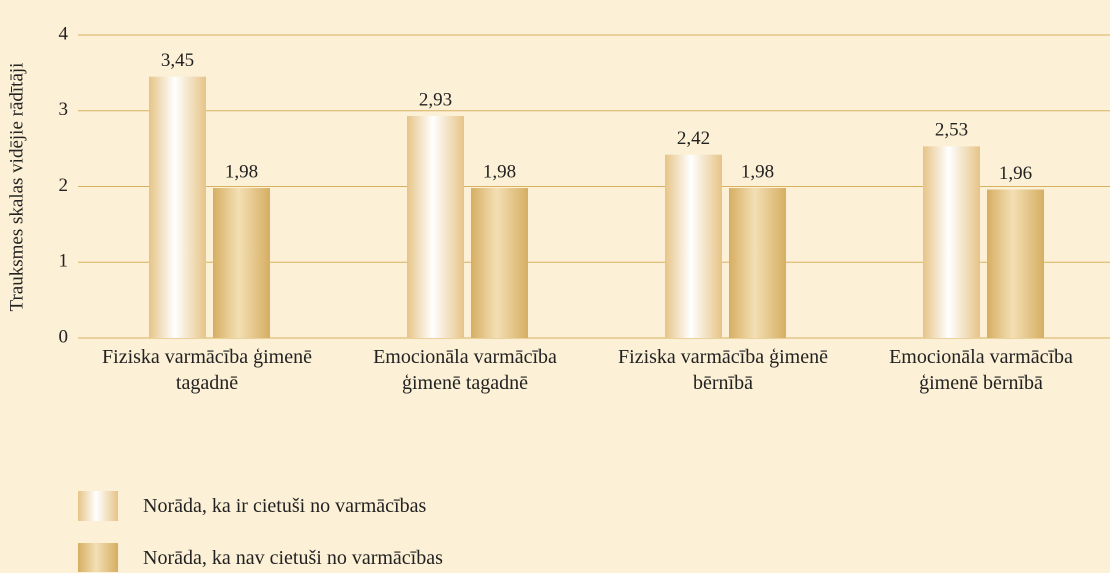 Image resolution: width=1110 pixels, height=573 pixels. I want to click on x-tick-label: Fiziska varmācība ģimenē tagadnē, so click(207, 370).